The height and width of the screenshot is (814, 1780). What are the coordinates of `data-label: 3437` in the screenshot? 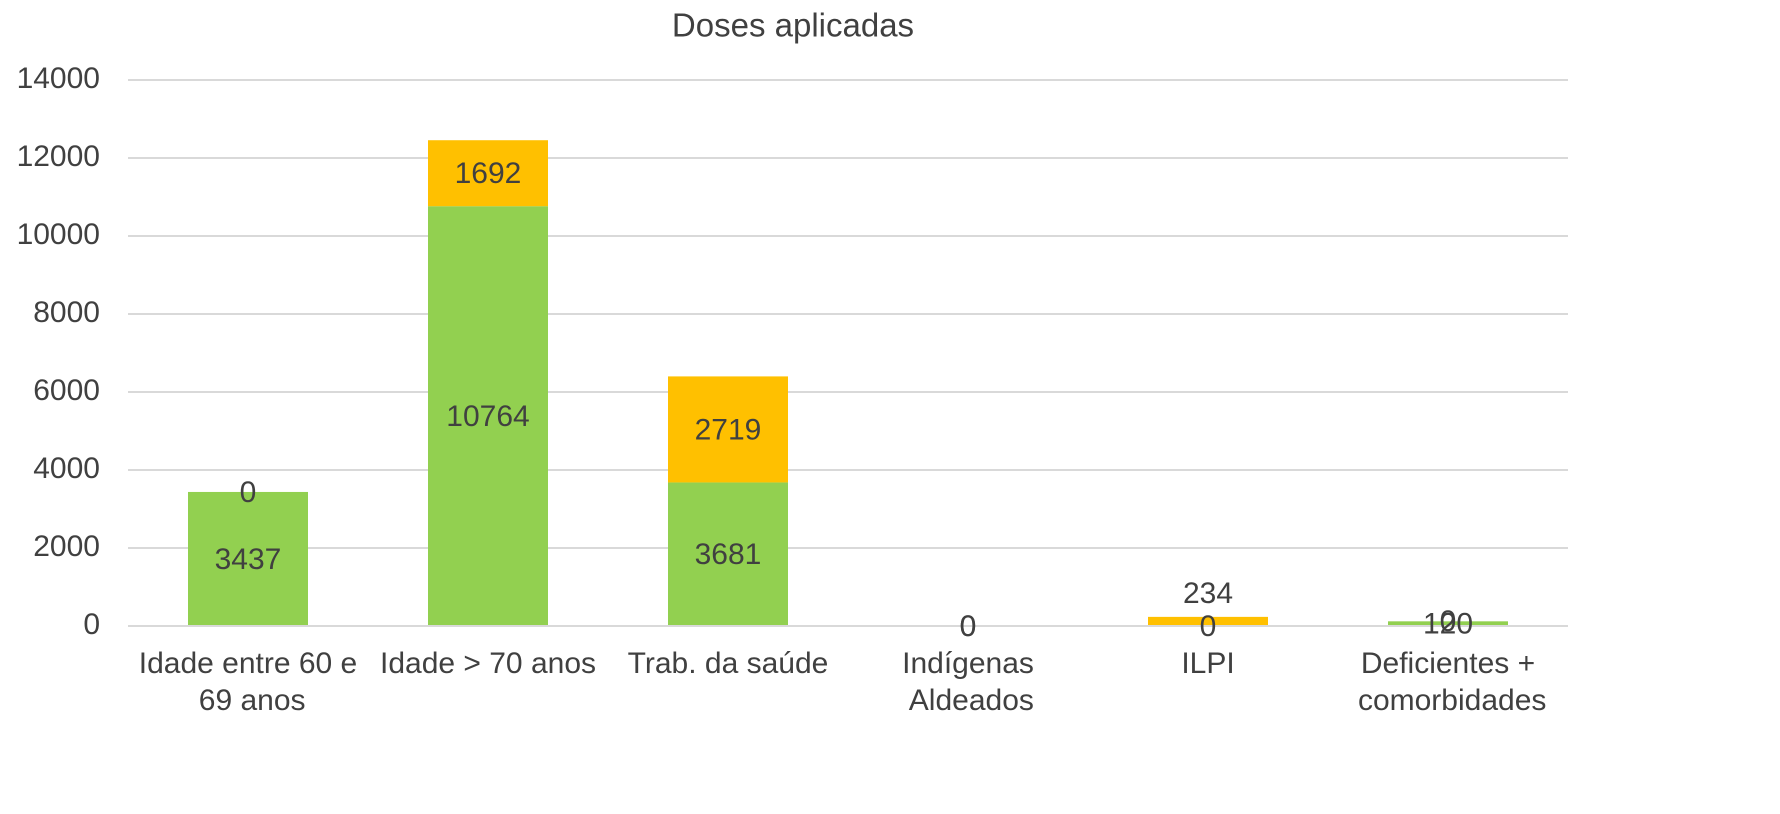 It's located at (248, 559).